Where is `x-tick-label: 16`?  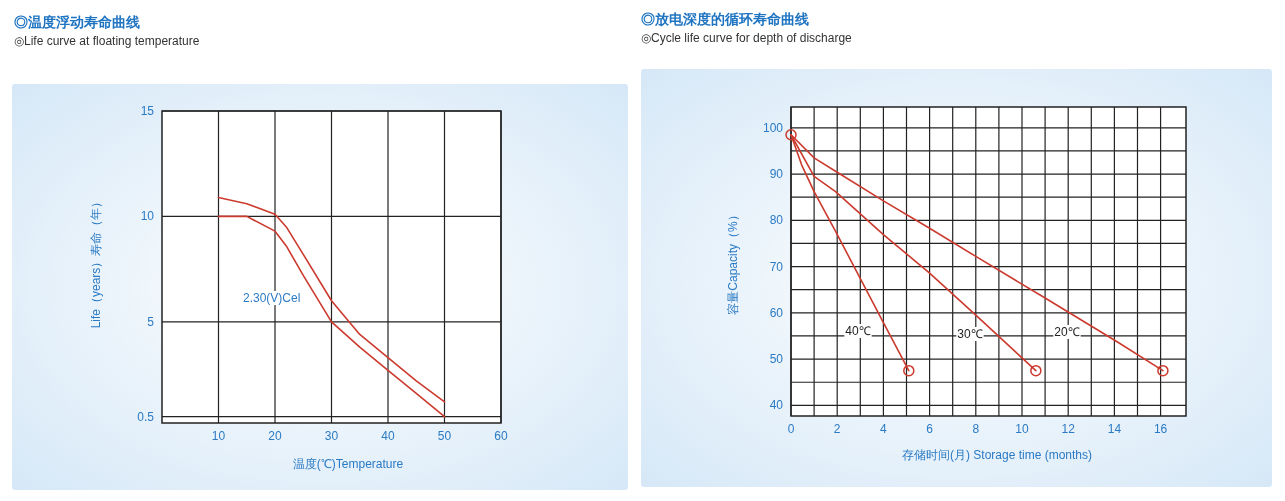 x-tick-label: 16 is located at coordinates (1160, 429).